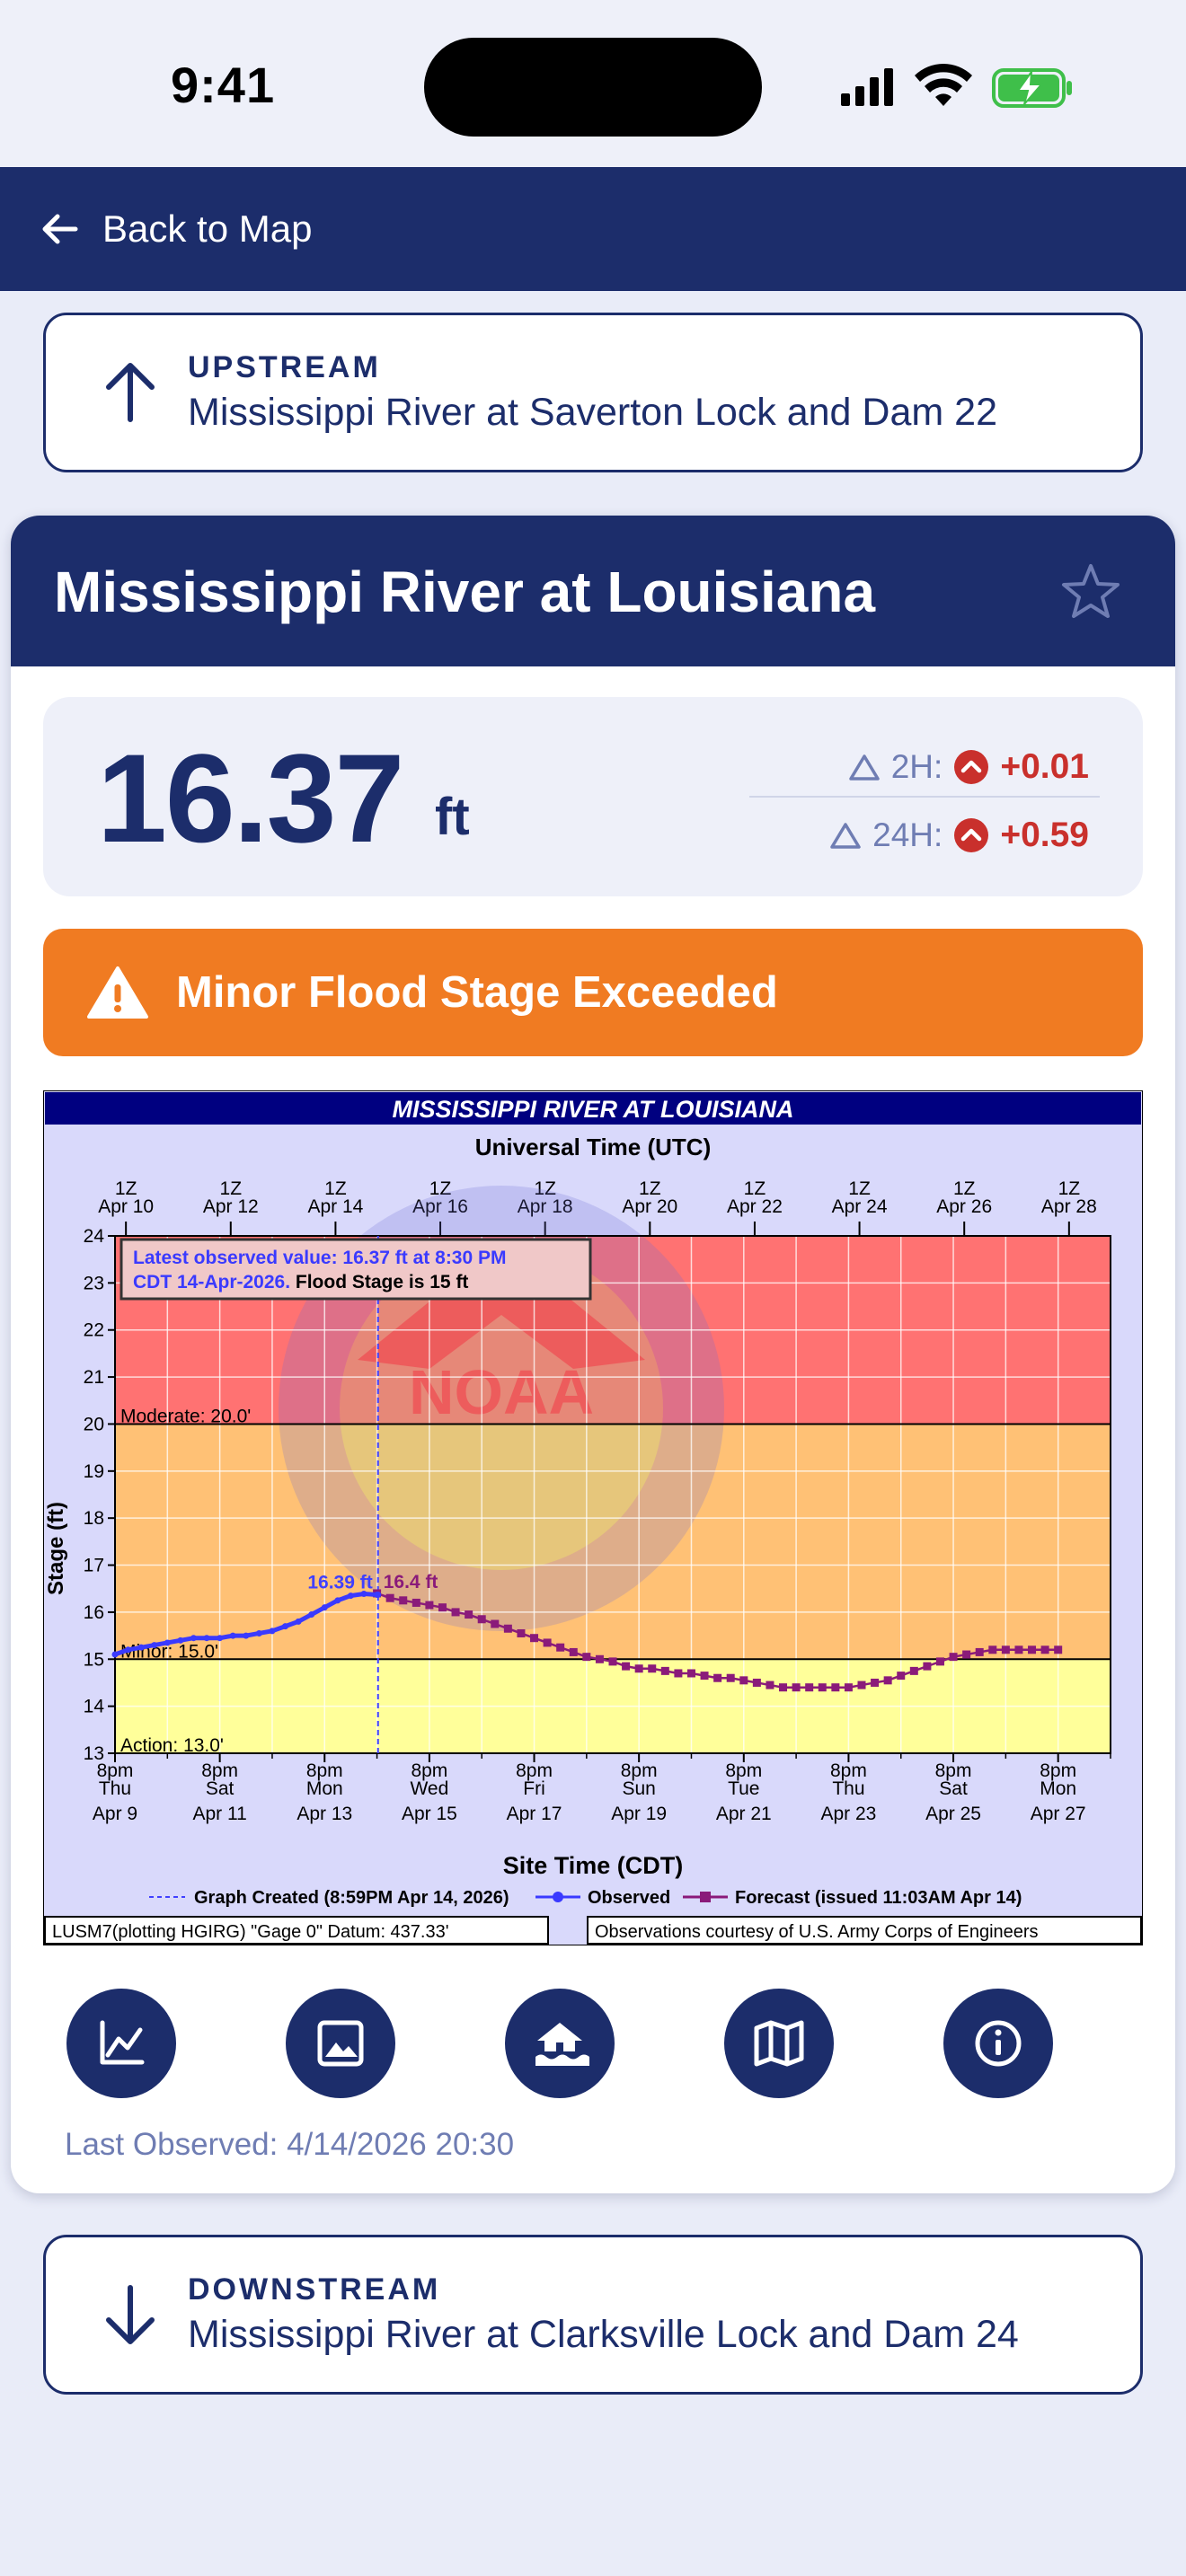 Image resolution: width=1186 pixels, height=2576 pixels. What do you see at coordinates (94, 1377) in the screenshot?
I see `y-tick-label: 21` at bounding box center [94, 1377].